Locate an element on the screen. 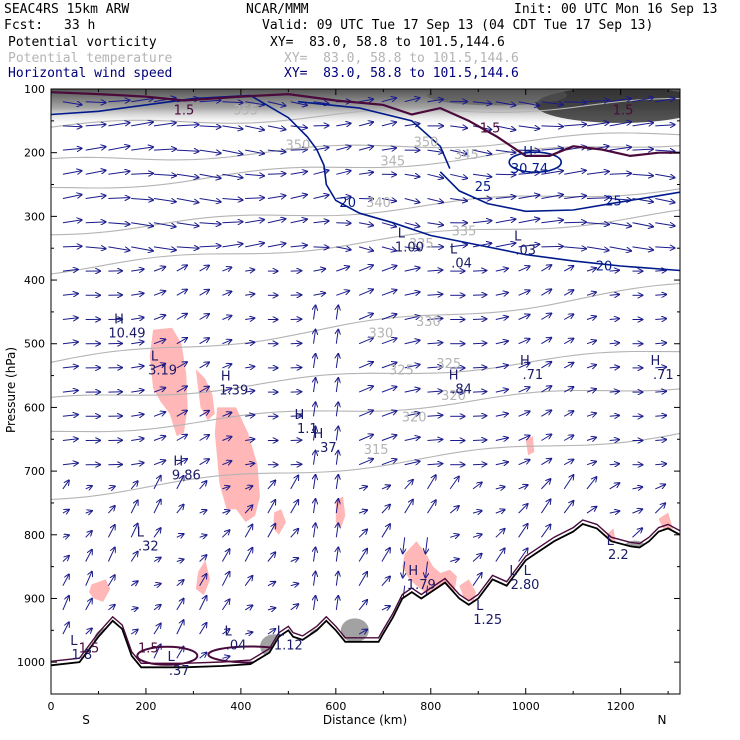 The width and height of the screenshot is (740, 740). field-coords-theta: XY= 83.0, 58.8 to 101.5,144.6 is located at coordinates (401, 58).